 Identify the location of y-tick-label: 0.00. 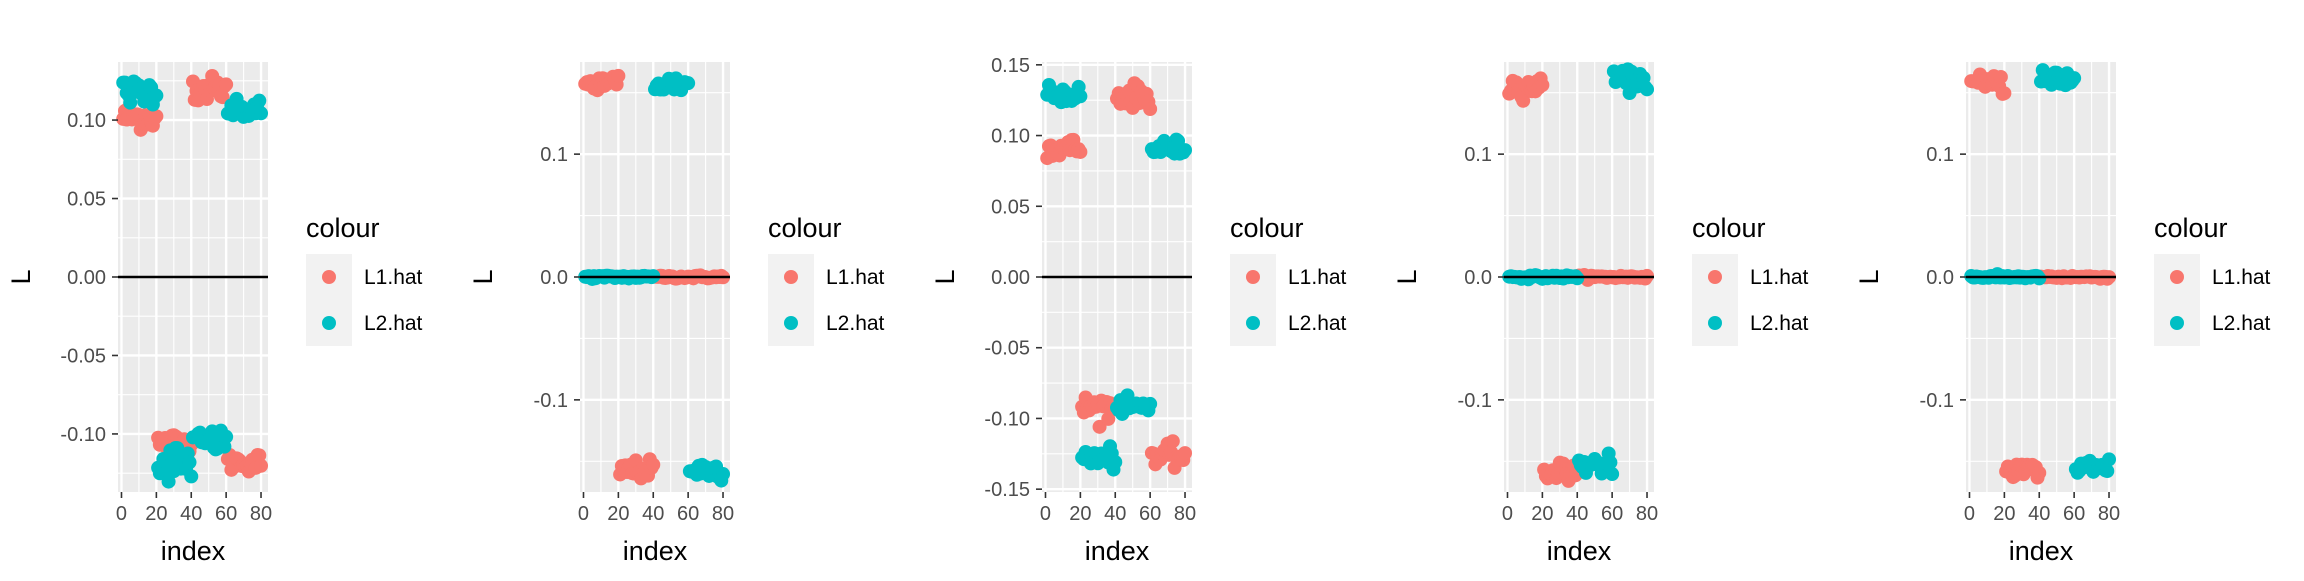
(86, 278).